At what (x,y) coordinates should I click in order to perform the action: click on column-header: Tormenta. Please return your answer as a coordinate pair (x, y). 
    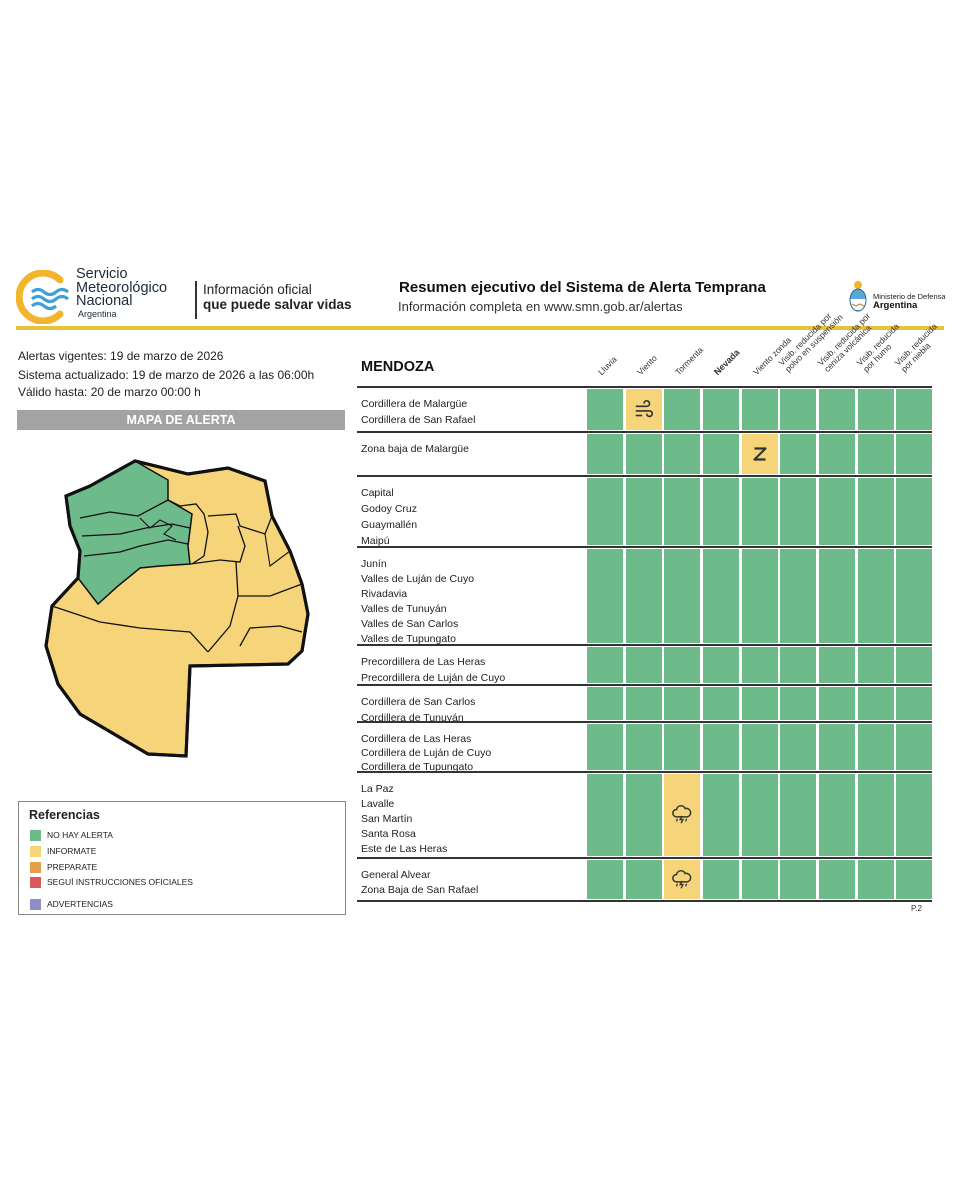
    Looking at the image, I should click on (689, 360).